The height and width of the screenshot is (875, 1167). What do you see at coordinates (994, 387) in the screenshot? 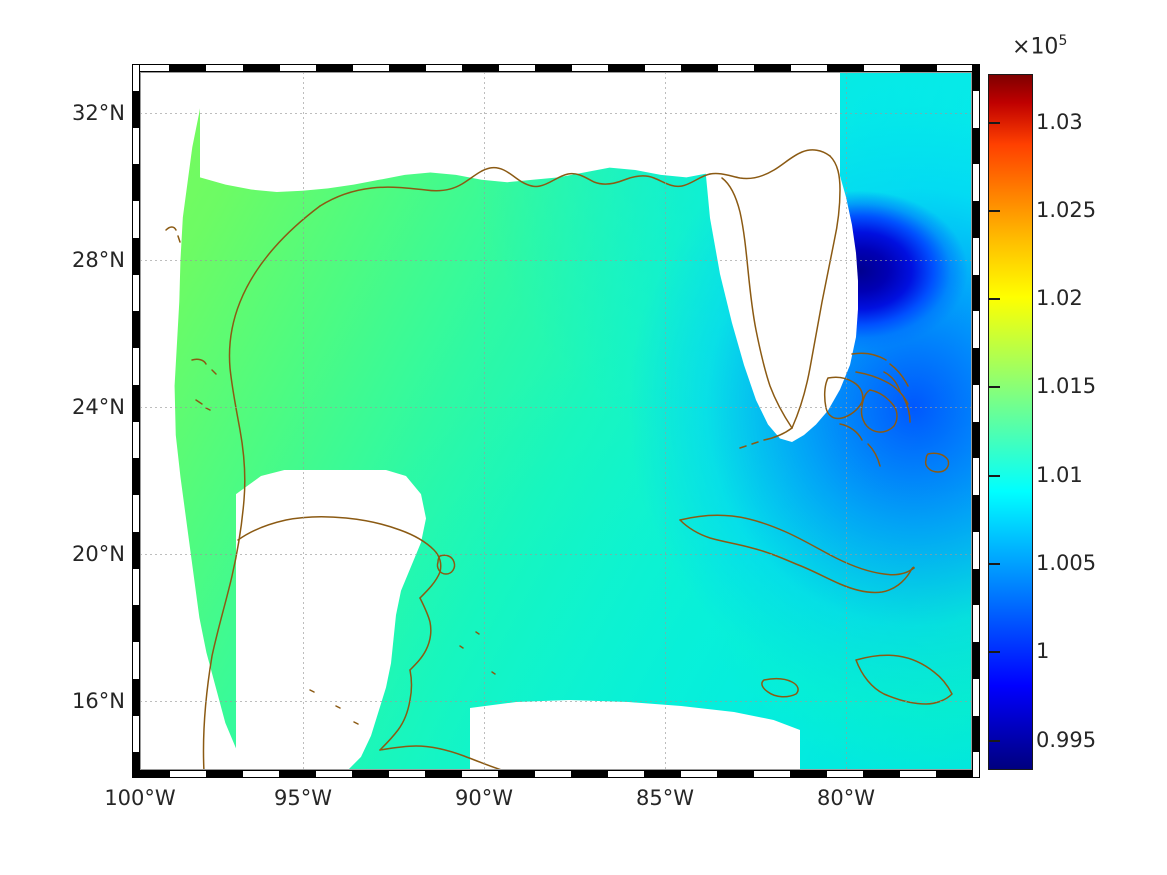
I see `colorbar-tick-1.015` at bounding box center [994, 387].